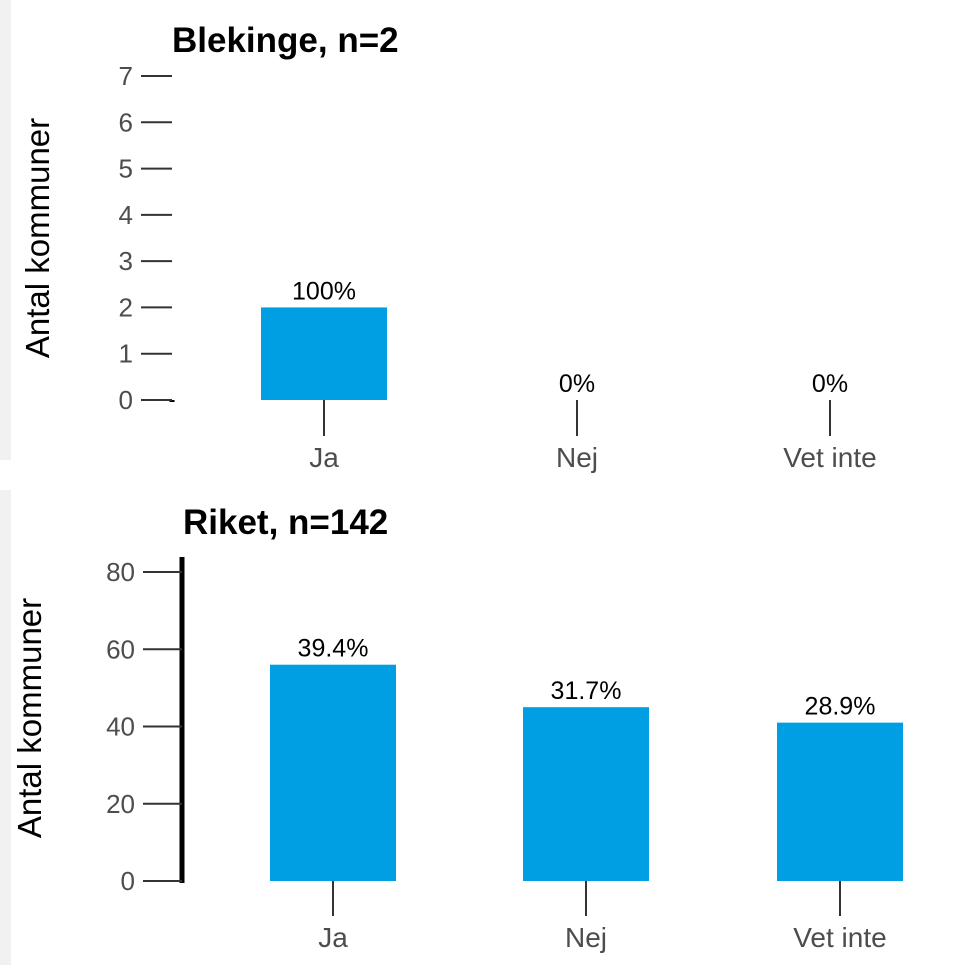 Image resolution: width=976 pixels, height=965 pixels. What do you see at coordinates (120, 727) in the screenshot?
I see `y-tick-label: 40` at bounding box center [120, 727].